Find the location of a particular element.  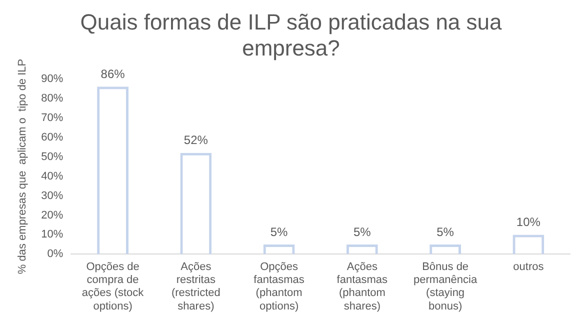

y-tick-label: 40% is located at coordinates (52, 176).